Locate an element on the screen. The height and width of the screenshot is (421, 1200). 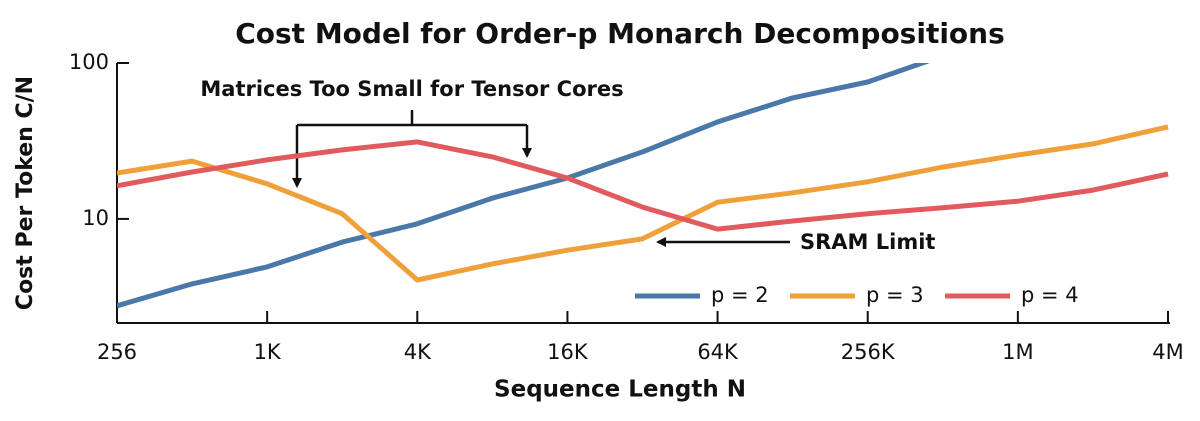
x-tick-label: 64K is located at coordinates (718, 352).